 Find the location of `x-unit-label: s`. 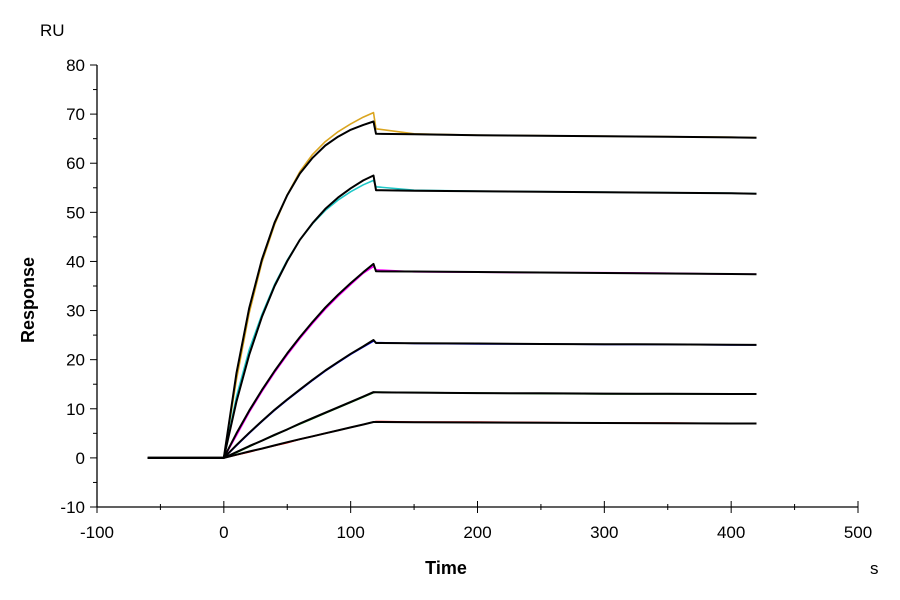

x-unit-label: s is located at coordinates (874, 568).